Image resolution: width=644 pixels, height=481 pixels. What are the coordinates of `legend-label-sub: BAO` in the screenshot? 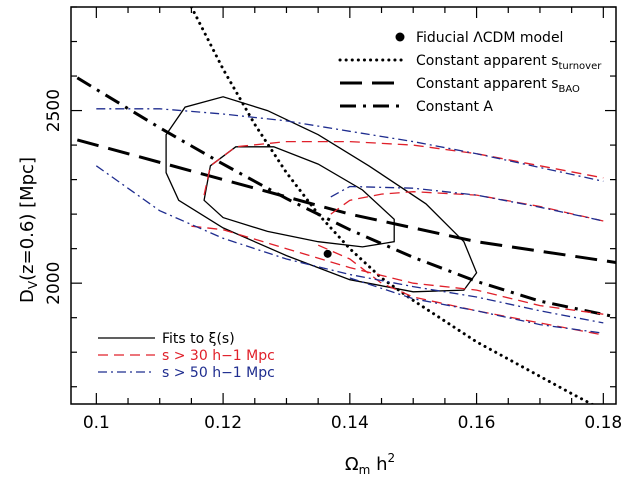 It's located at (570, 89).